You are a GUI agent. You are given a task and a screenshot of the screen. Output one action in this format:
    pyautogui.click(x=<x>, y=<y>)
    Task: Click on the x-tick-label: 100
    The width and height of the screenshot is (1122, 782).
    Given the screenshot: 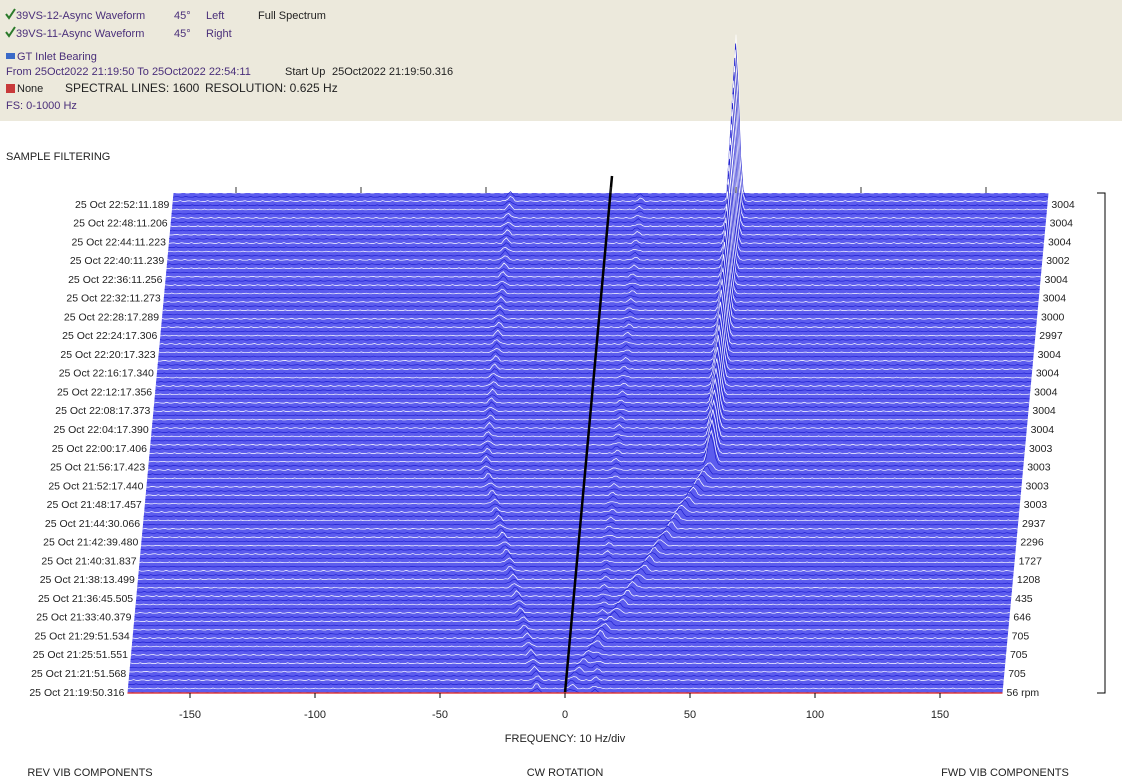 What is the action you would take?
    pyautogui.click(x=815, y=715)
    